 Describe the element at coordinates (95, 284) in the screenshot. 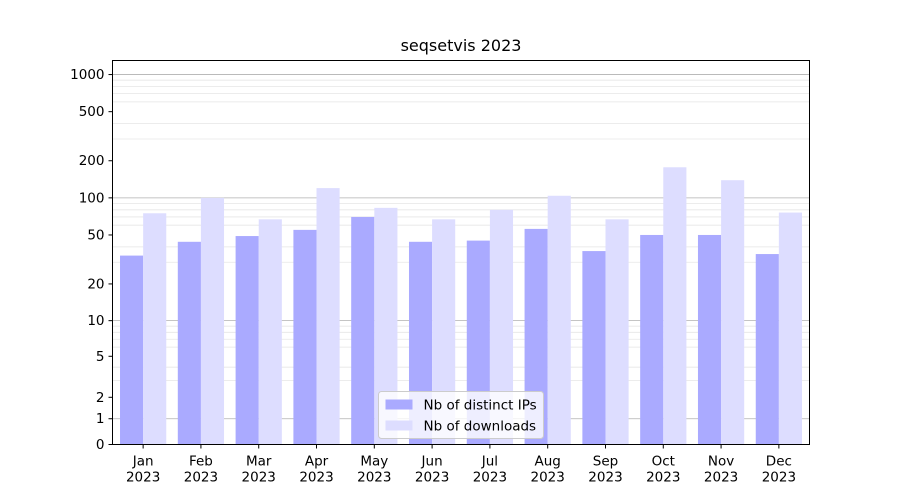

I see `y-tick-label: 20` at that location.